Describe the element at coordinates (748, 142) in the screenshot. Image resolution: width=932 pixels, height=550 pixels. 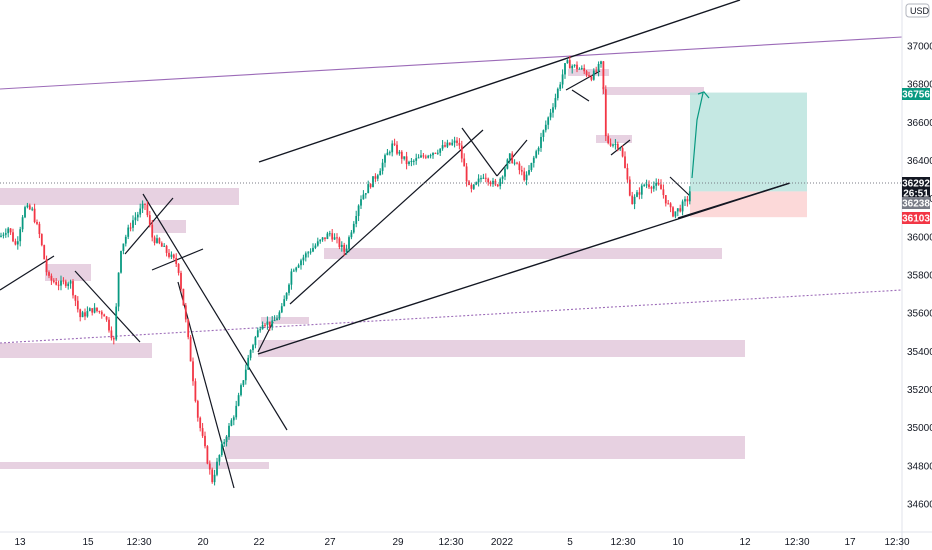
I see `position-profit-zone` at that location.